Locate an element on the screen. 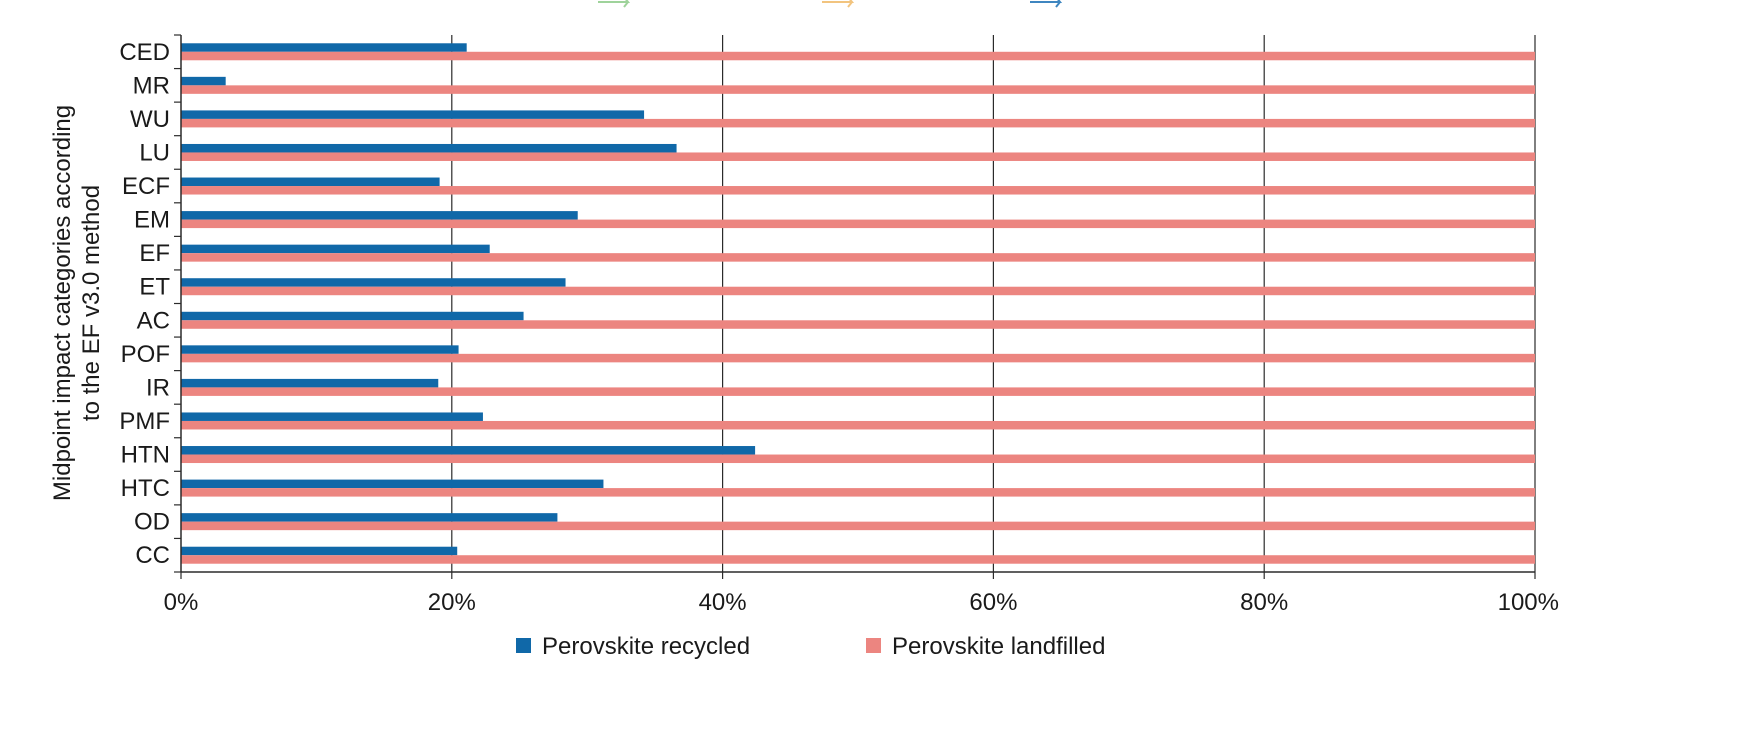 This screenshot has width=1761, height=745. category-label: WU is located at coordinates (150, 119).